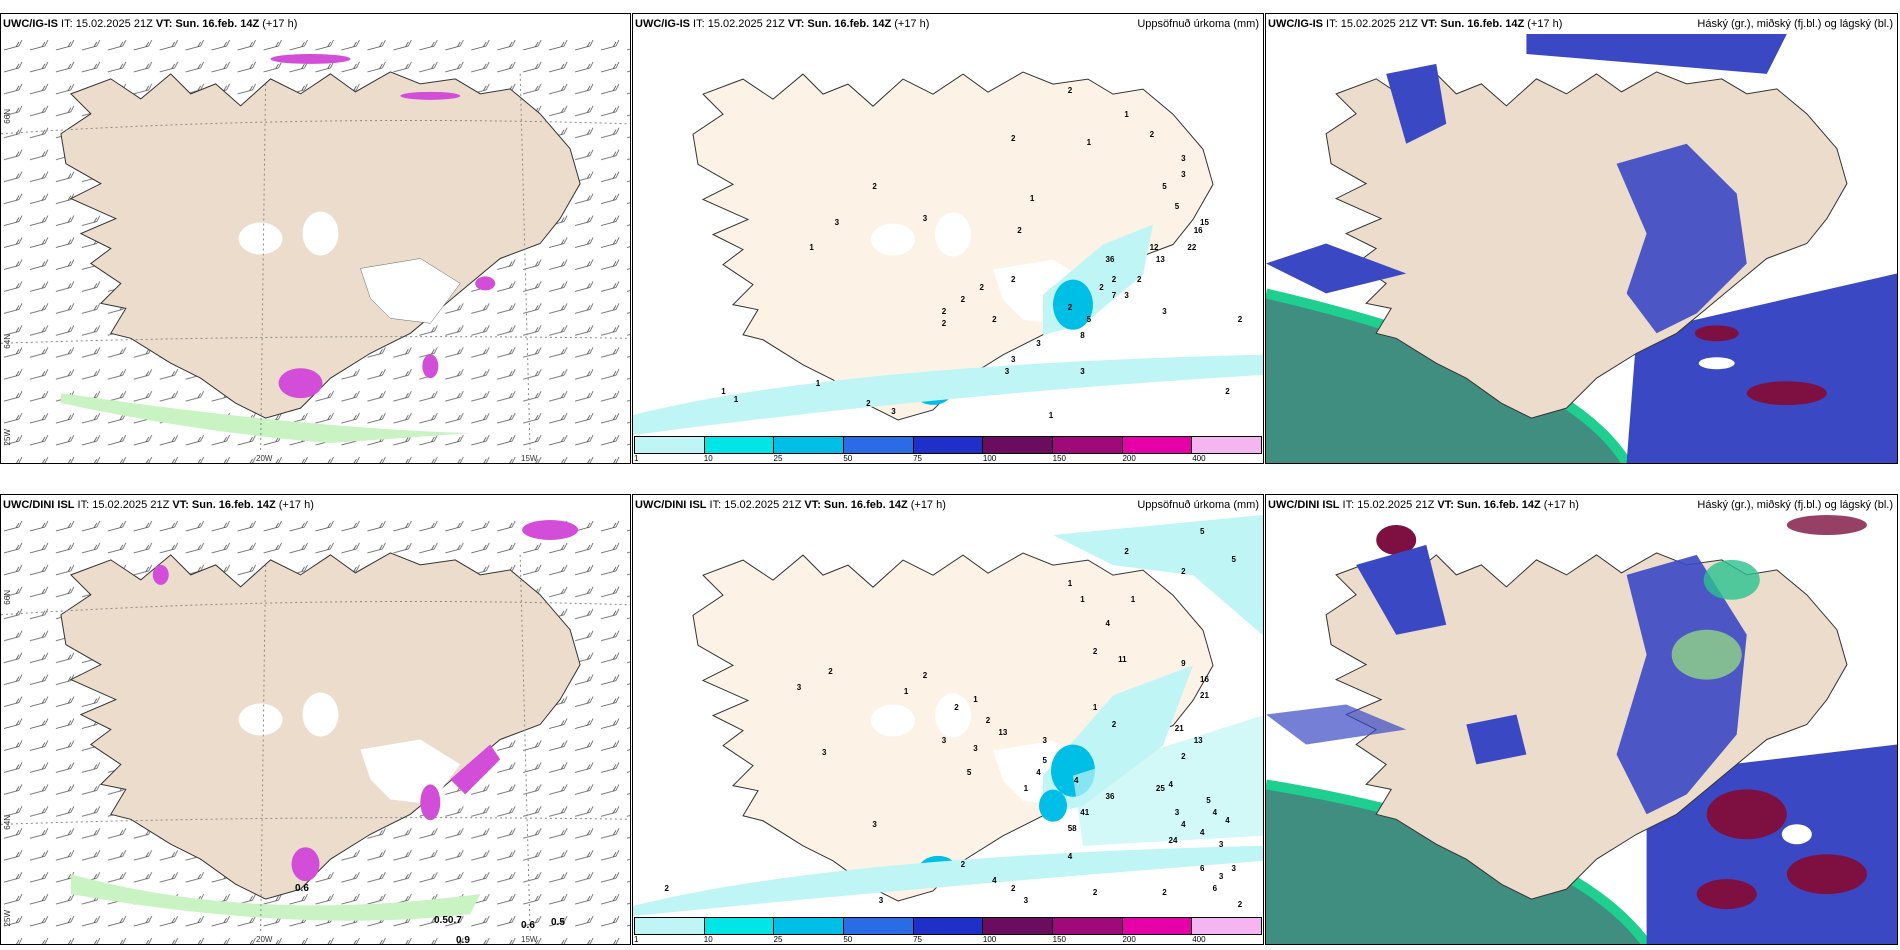  I want to click on precip-value-label: 22, so click(1192, 247).